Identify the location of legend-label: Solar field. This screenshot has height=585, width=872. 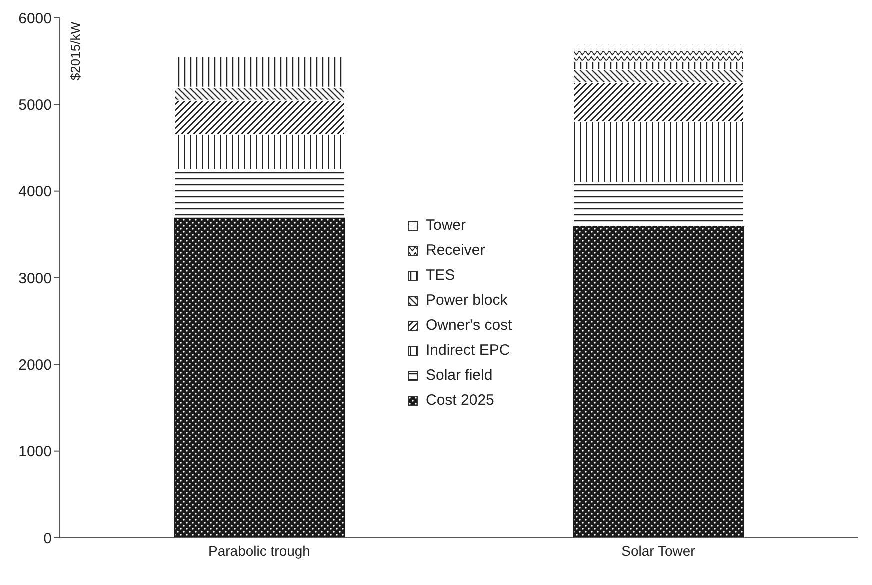
(459, 376).